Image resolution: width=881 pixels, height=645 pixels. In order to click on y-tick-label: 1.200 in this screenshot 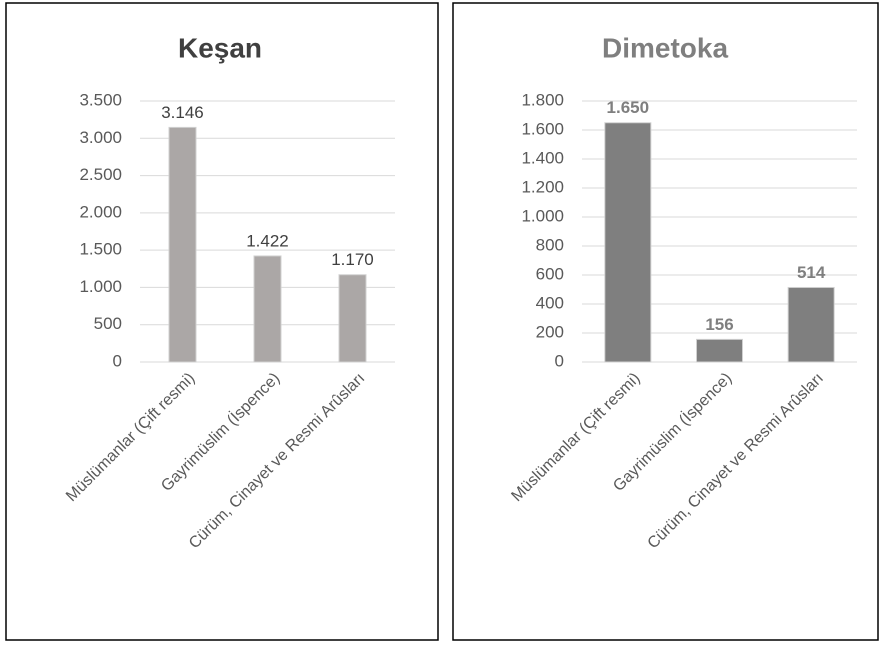, I will do `click(542, 186)`.